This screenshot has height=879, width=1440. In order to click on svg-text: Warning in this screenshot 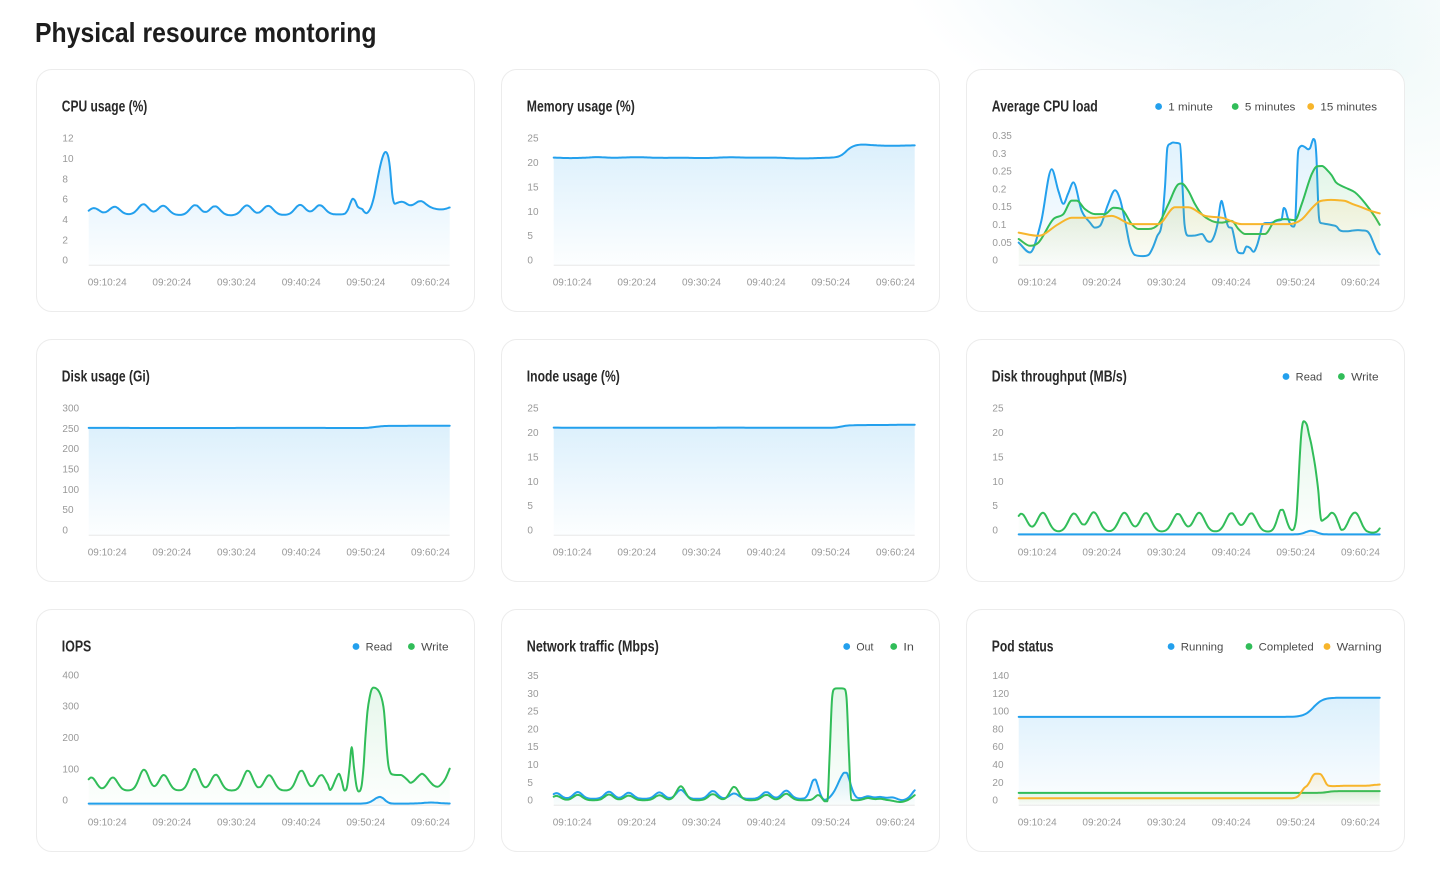, I will do `click(1359, 647)`.